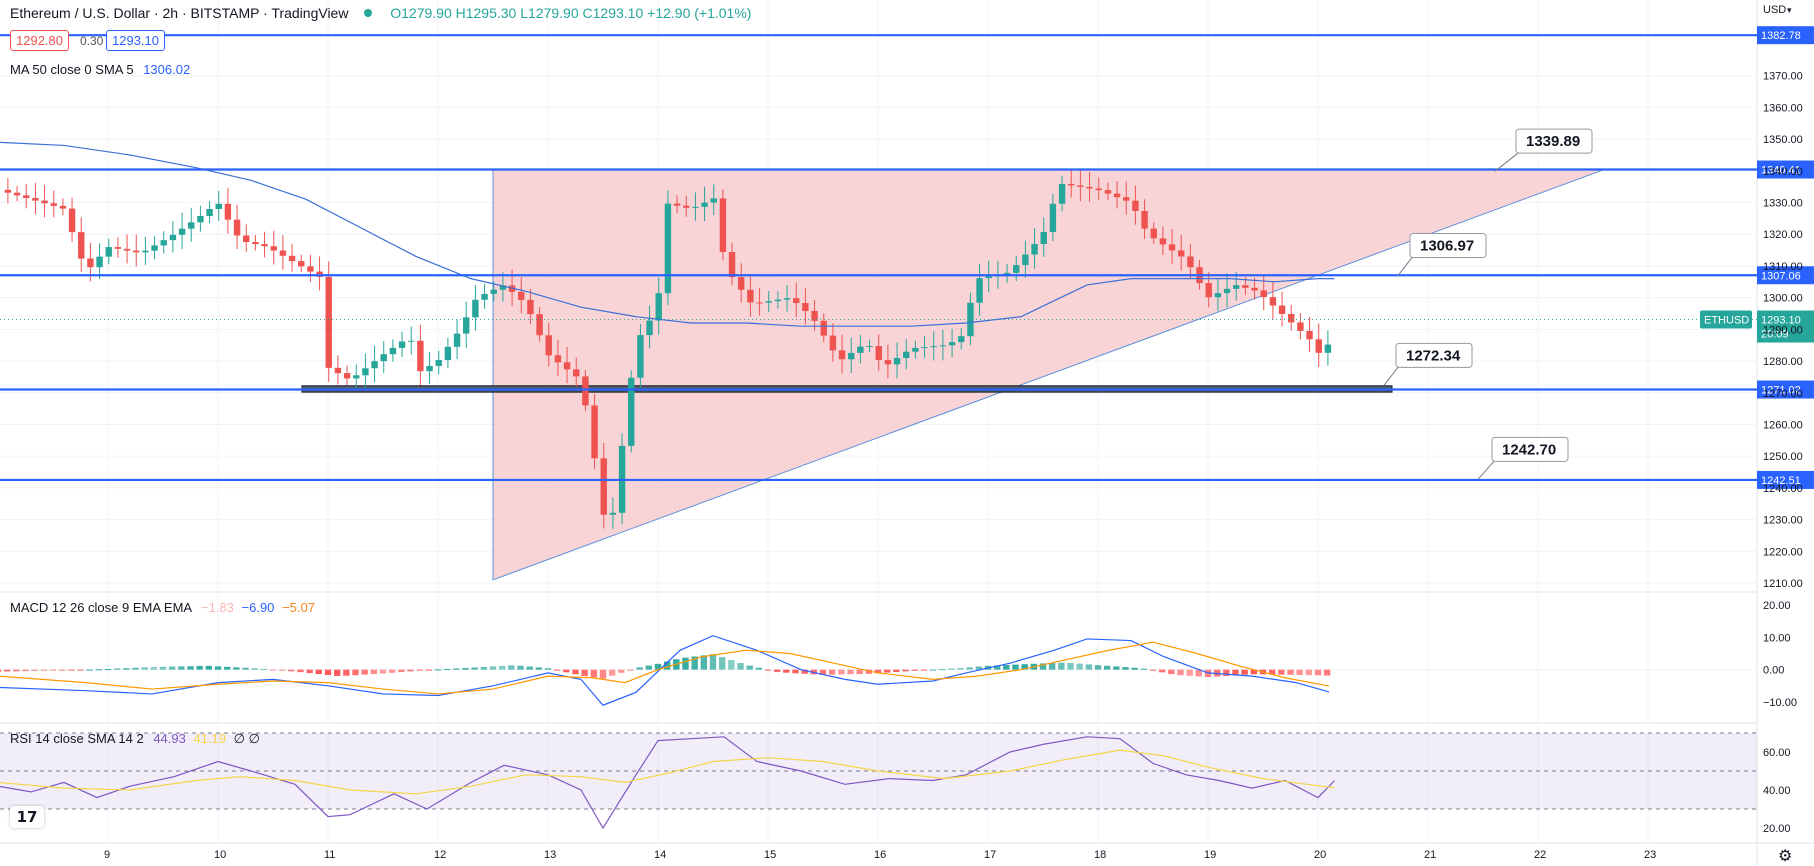 This screenshot has height=866, width=1814. Describe the element at coordinates (1789, 10) in the screenshot. I see `currency-dropdown-icon: ▾` at that location.